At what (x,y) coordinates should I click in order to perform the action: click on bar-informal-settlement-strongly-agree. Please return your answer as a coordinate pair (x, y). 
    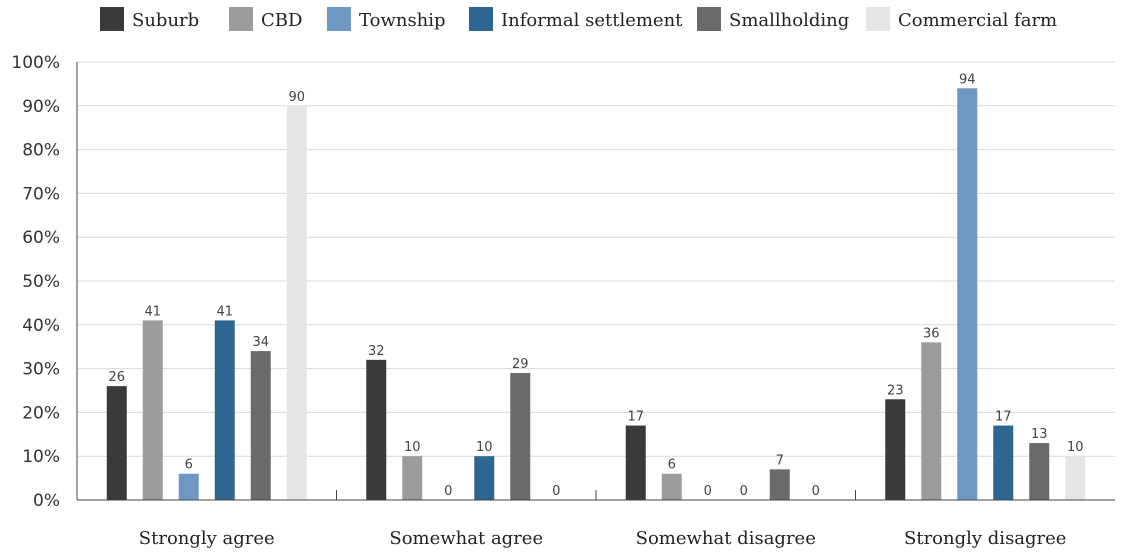
    Looking at the image, I should click on (224, 410).